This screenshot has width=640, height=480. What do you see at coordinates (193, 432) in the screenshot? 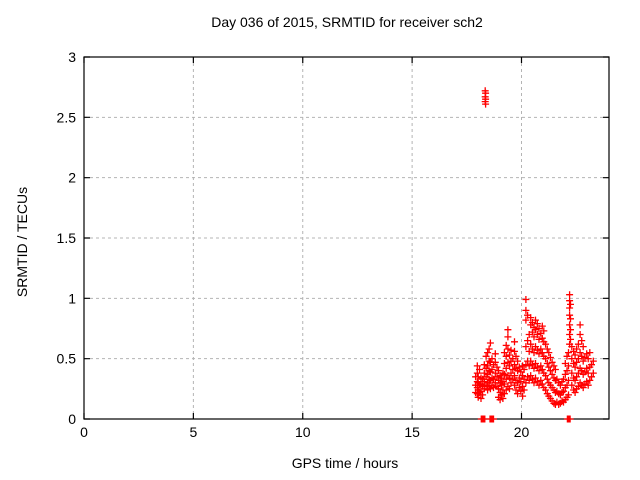
I see `x-tick-label: 5` at bounding box center [193, 432].